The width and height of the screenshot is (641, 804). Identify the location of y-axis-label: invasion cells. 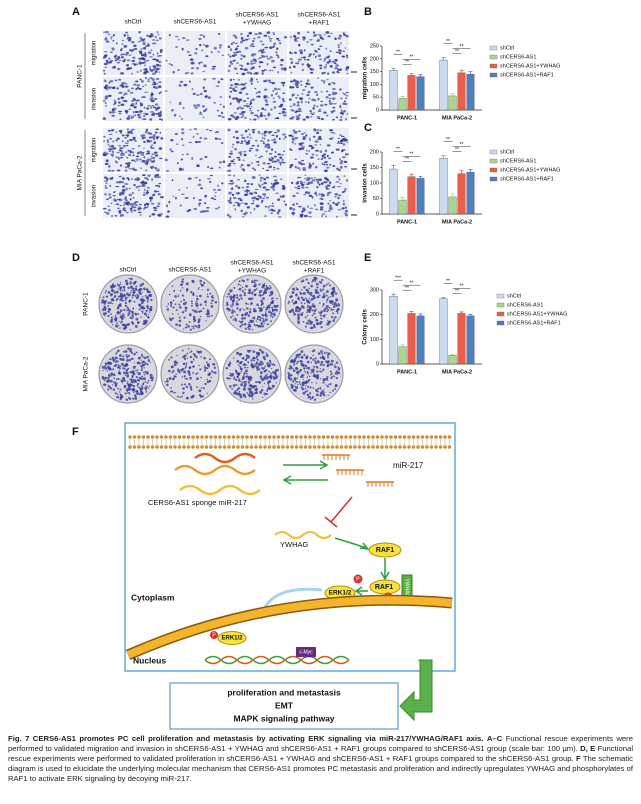
(366, 183).